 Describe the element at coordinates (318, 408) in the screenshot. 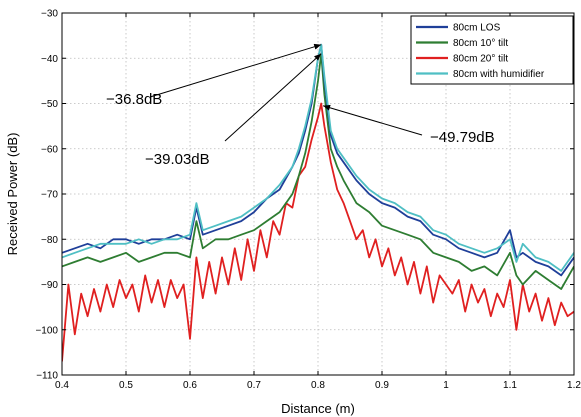

I see `x-axis-title: Distance (m)` at that location.